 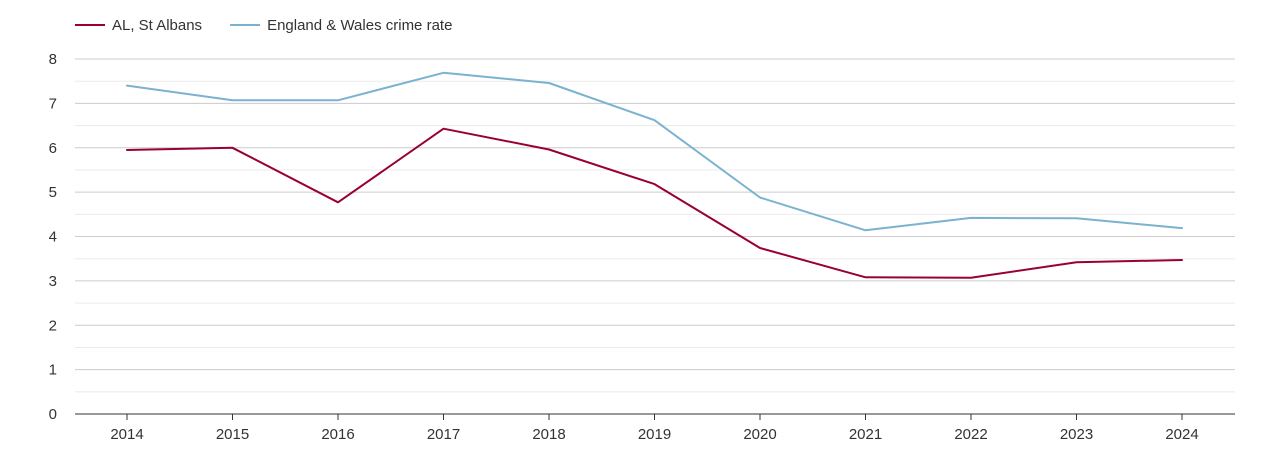 What do you see at coordinates (337, 434) in the screenshot?
I see `x-tick-label: 2016` at bounding box center [337, 434].